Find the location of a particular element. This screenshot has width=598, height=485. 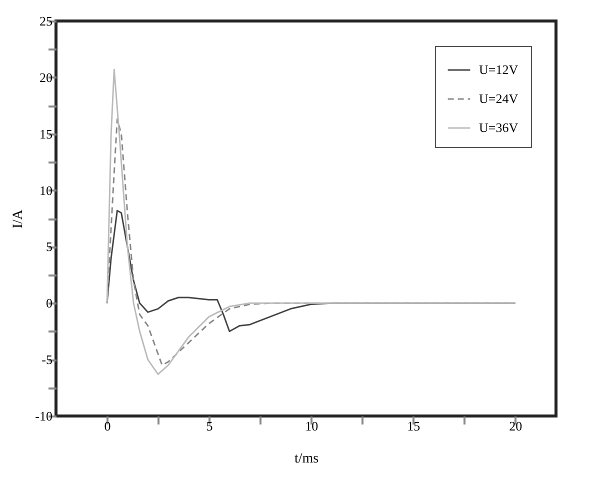

y-tick-label: -10 is located at coordinates (43, 416).